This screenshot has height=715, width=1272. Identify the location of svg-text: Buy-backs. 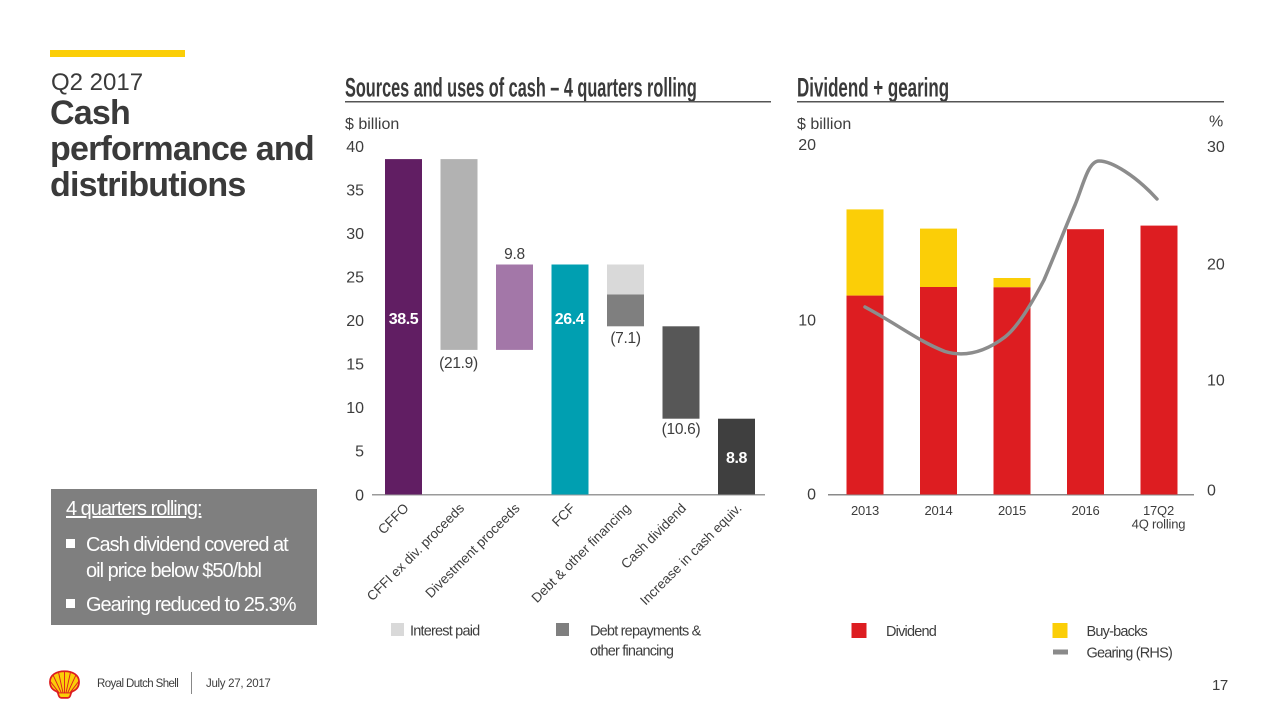
(1117, 632).